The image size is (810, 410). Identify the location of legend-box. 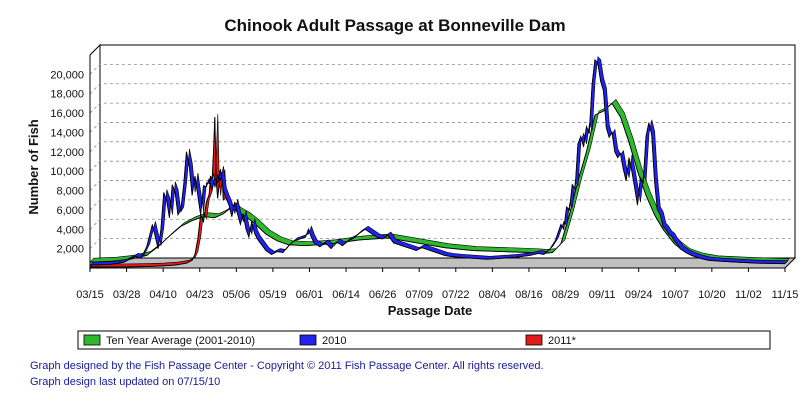
(424, 340).